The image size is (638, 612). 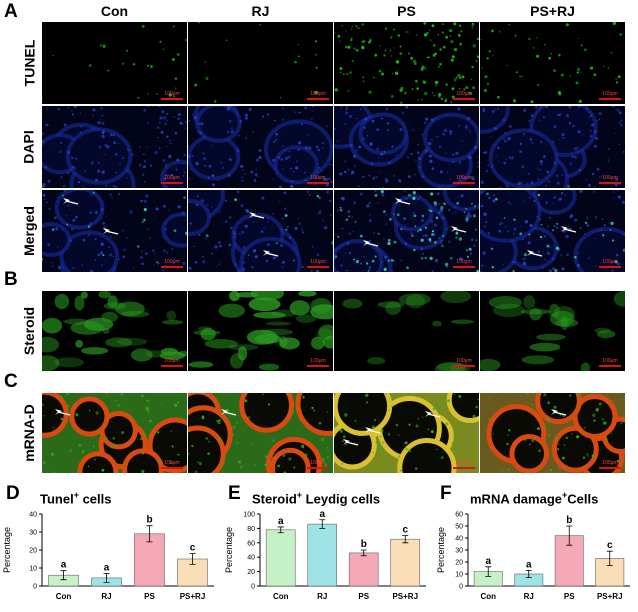 I want to click on y-tick-label: 10, so click(x=33, y=569).